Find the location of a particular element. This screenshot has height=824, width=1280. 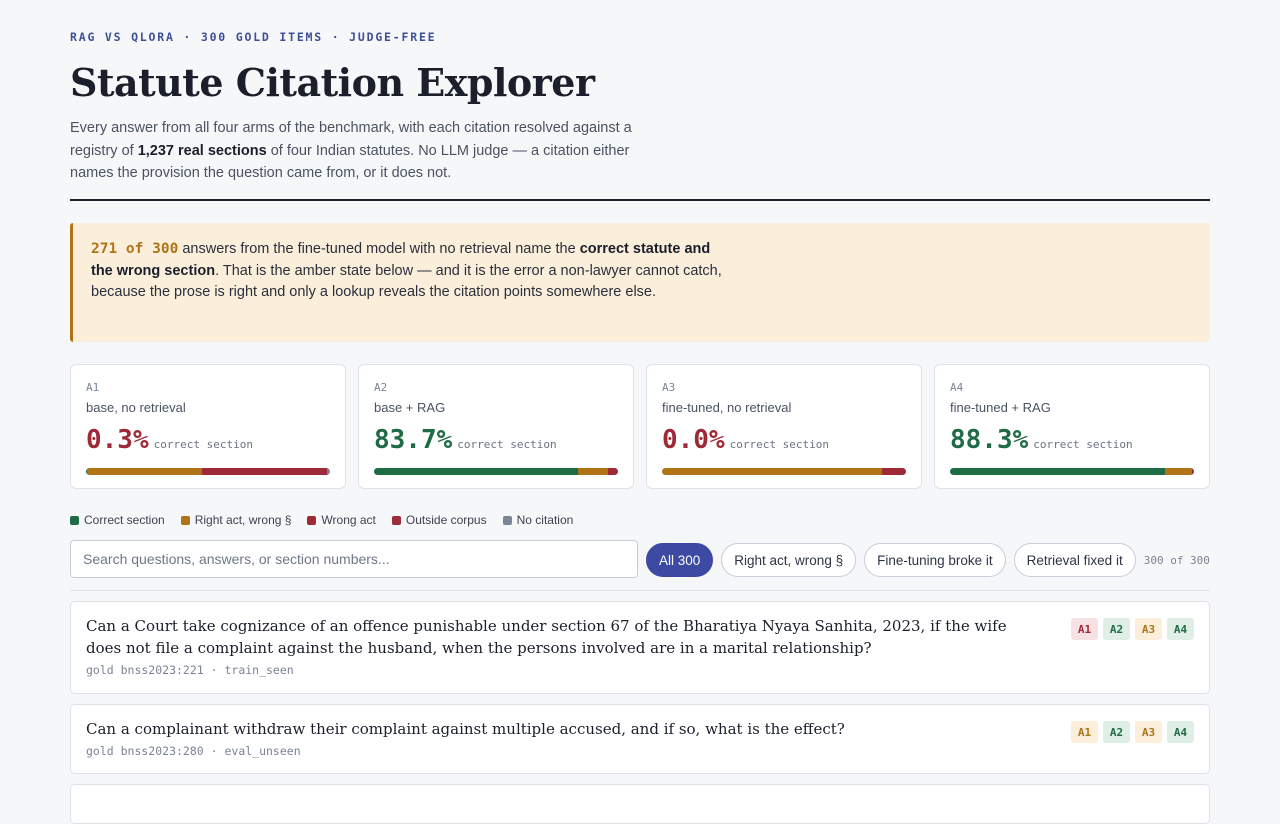

legend-item-outside: Outside corpus is located at coordinates (439, 520).